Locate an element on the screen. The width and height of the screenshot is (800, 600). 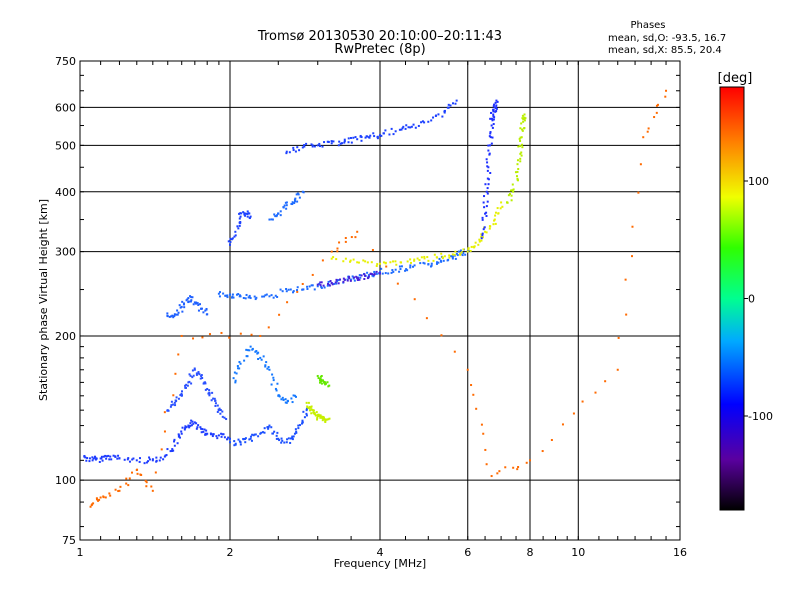
phase-info-x-line: mean, sd,X: 85.5, 20.4 is located at coordinates (665, 50).